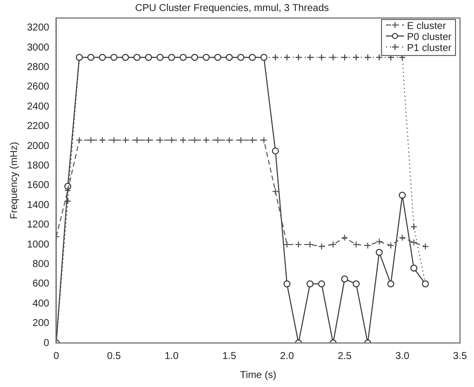  I want to click on legend-label: P1 cluster, so click(429, 48).